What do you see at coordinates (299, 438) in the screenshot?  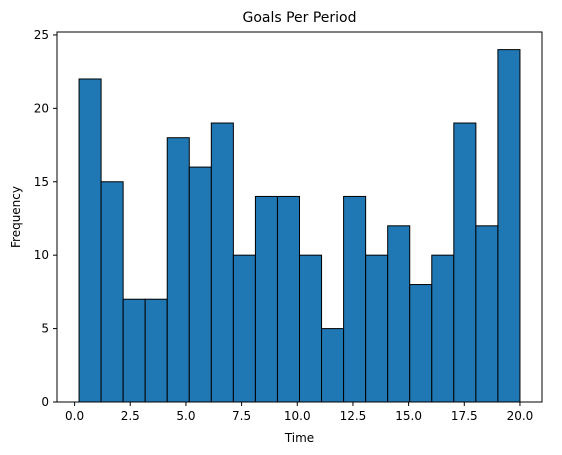 I see `x-axis-label: Time` at bounding box center [299, 438].